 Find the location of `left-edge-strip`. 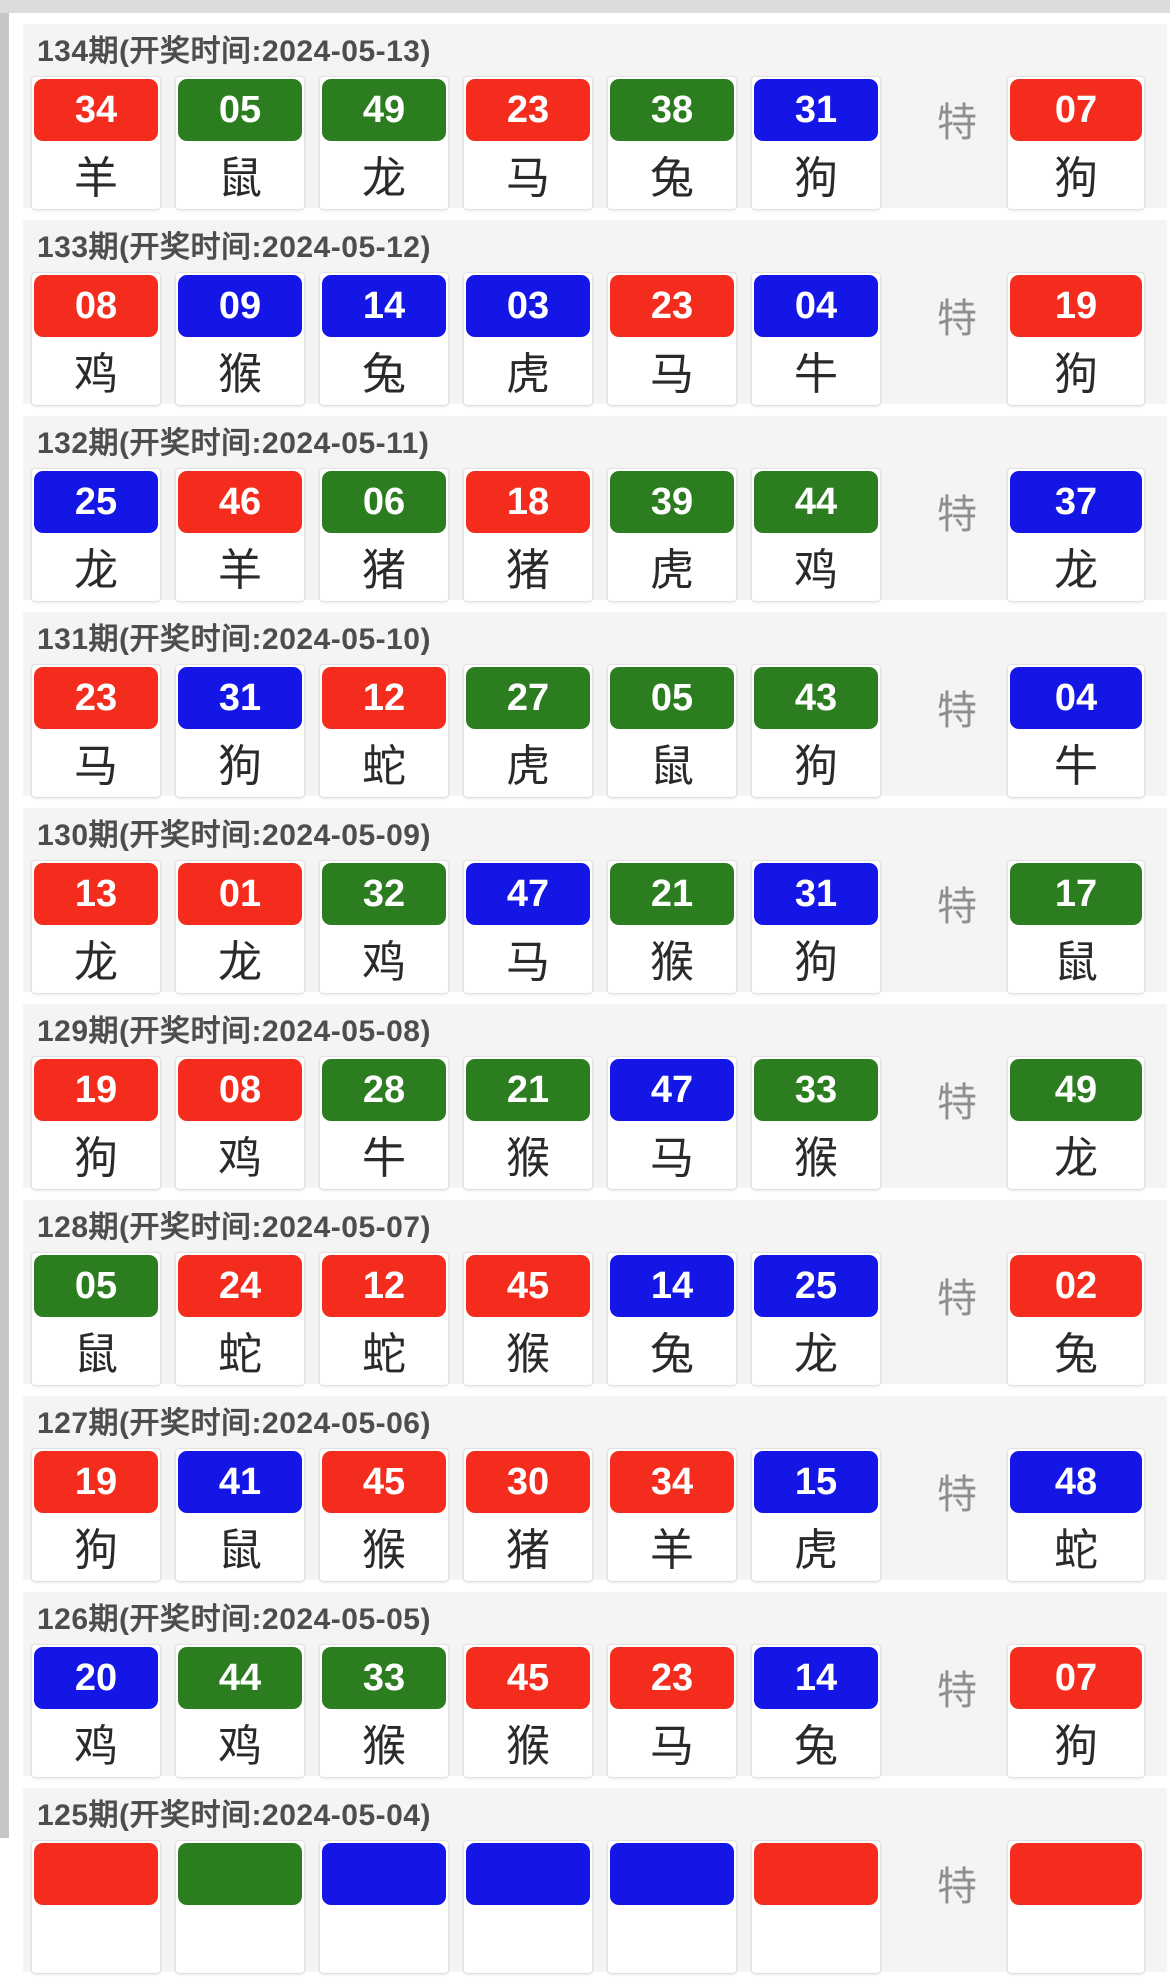

left-edge-strip is located at coordinates (4, 925).